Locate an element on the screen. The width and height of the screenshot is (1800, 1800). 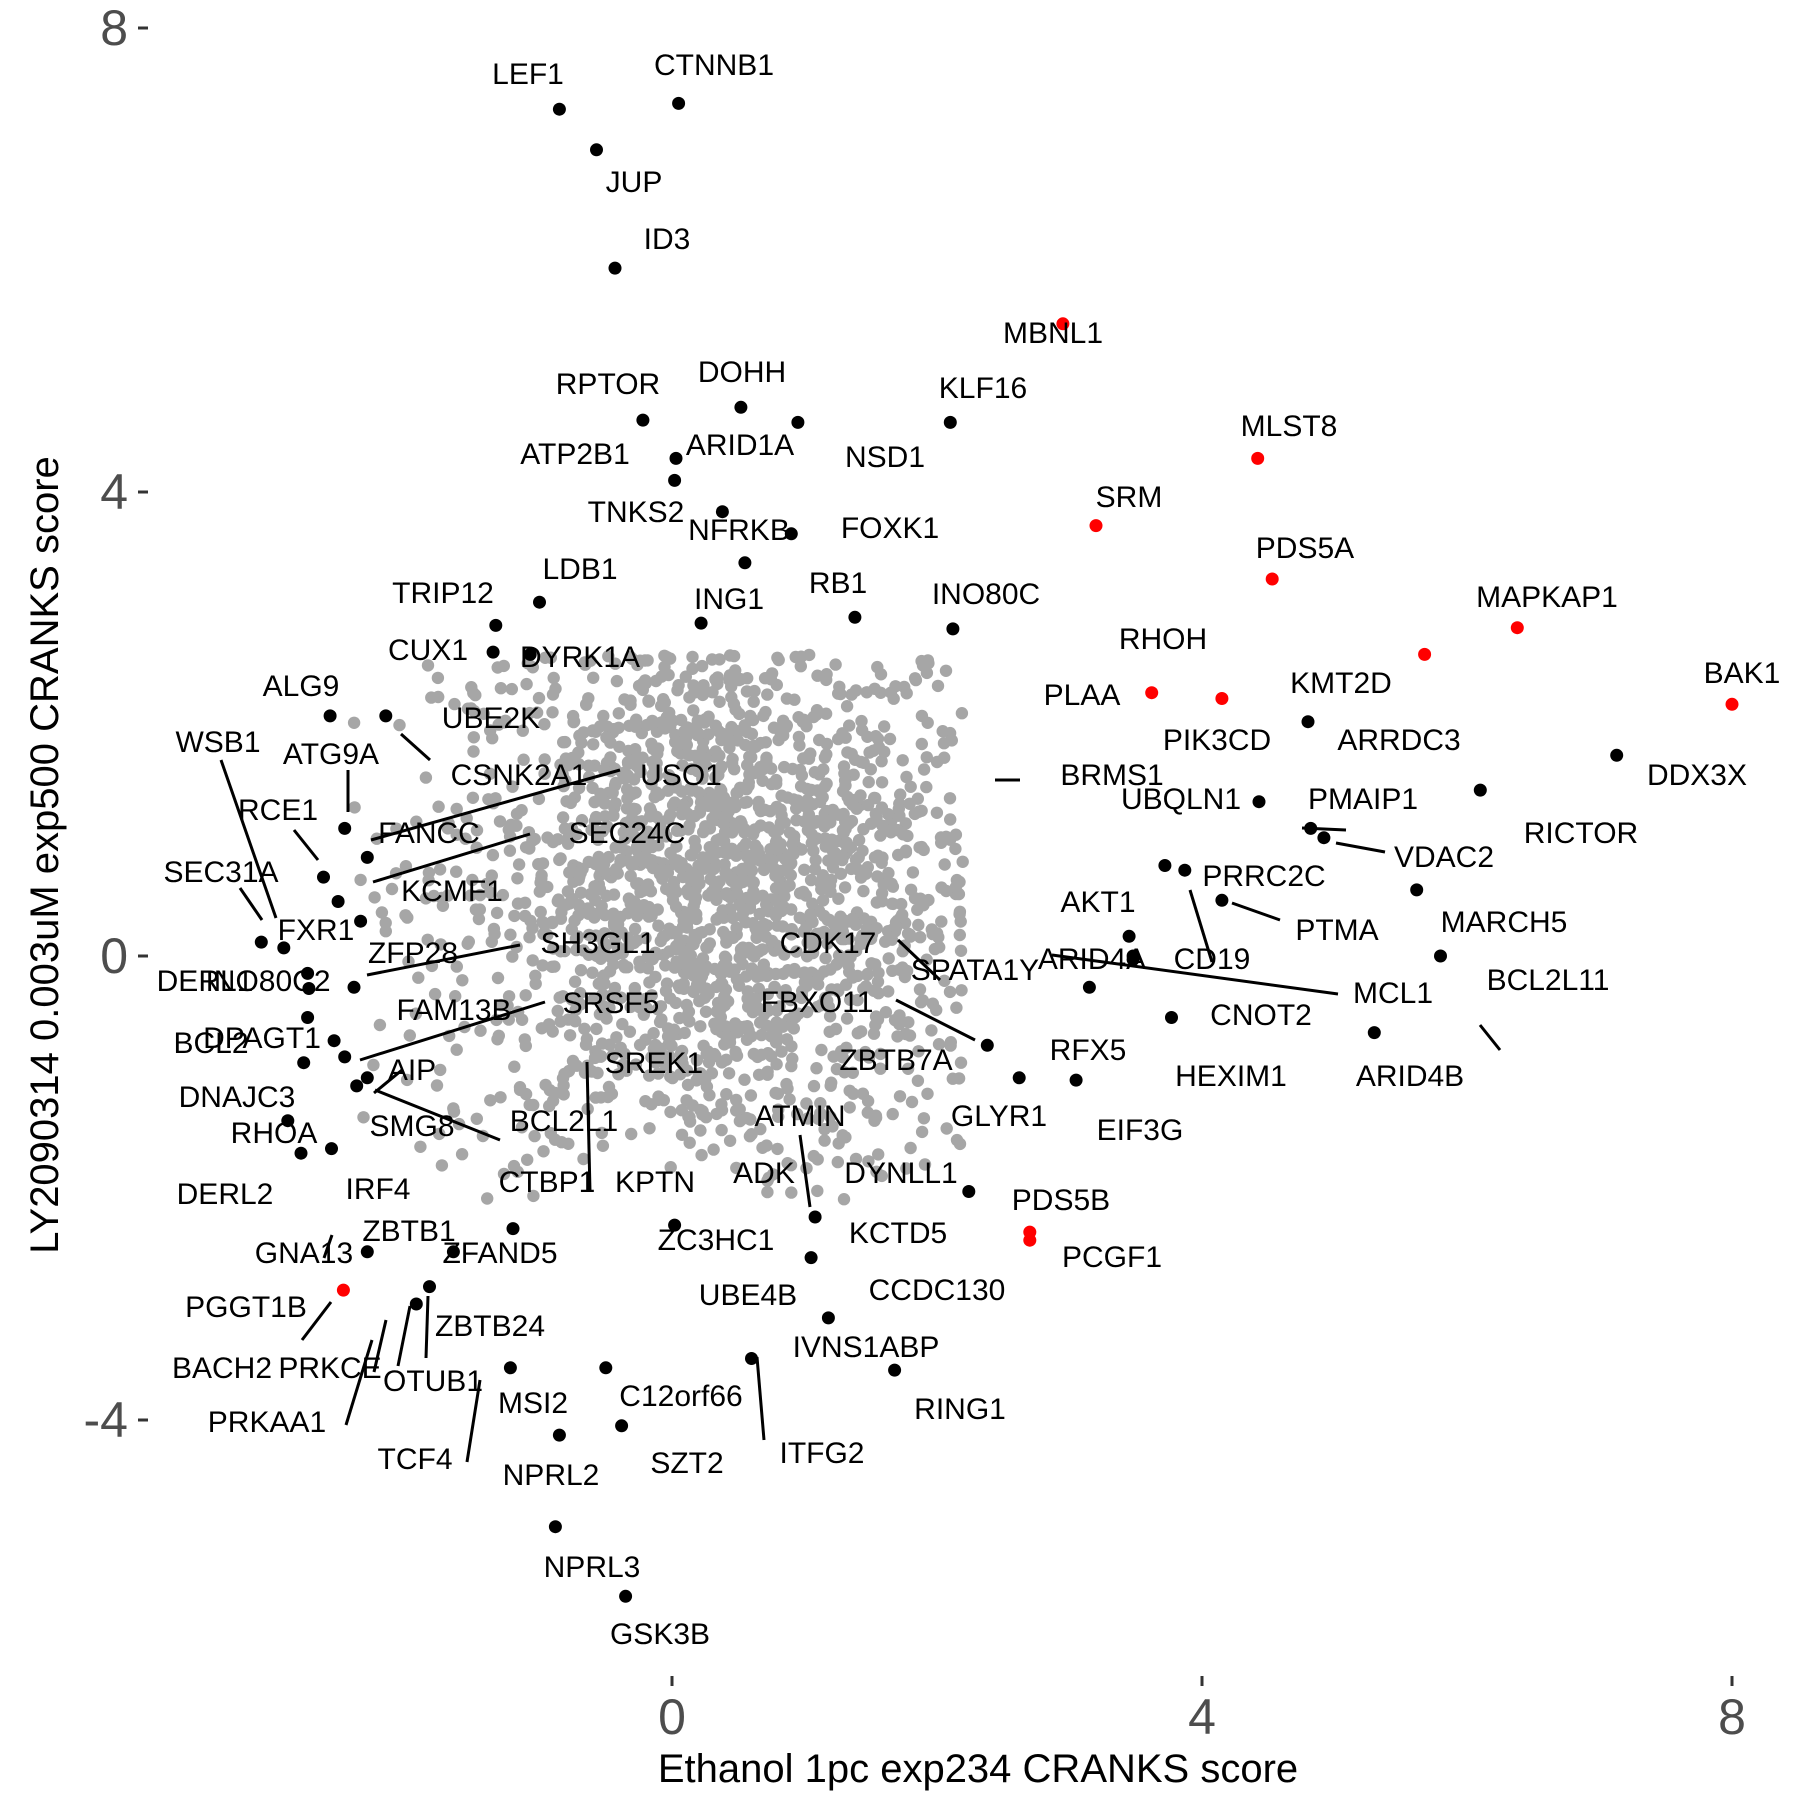
point-dpagt1 is located at coordinates (334, 1041).